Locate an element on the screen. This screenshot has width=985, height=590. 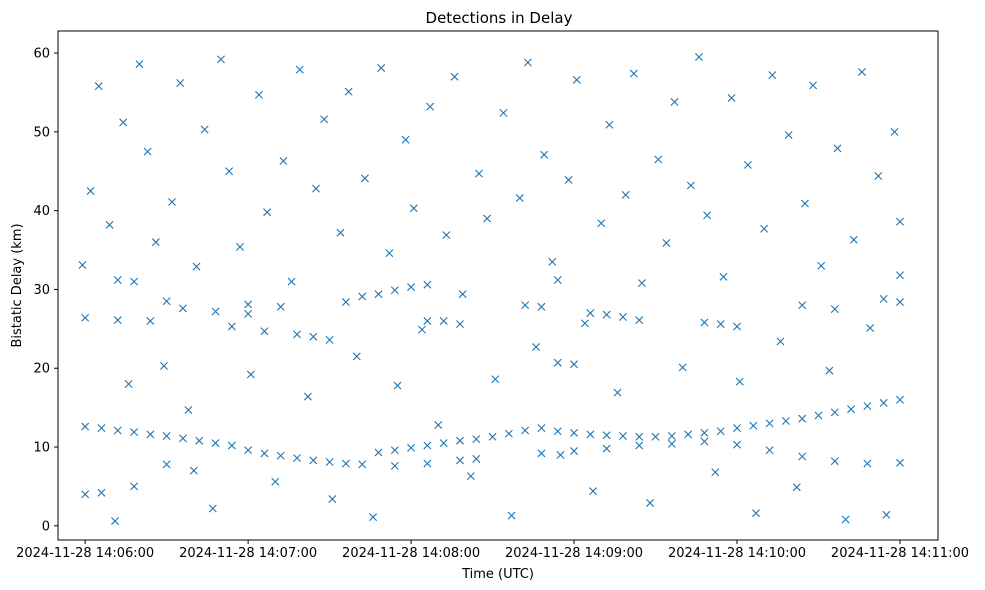
x-tick-label: 2024-11-28 14:06:00 is located at coordinates (85, 553).